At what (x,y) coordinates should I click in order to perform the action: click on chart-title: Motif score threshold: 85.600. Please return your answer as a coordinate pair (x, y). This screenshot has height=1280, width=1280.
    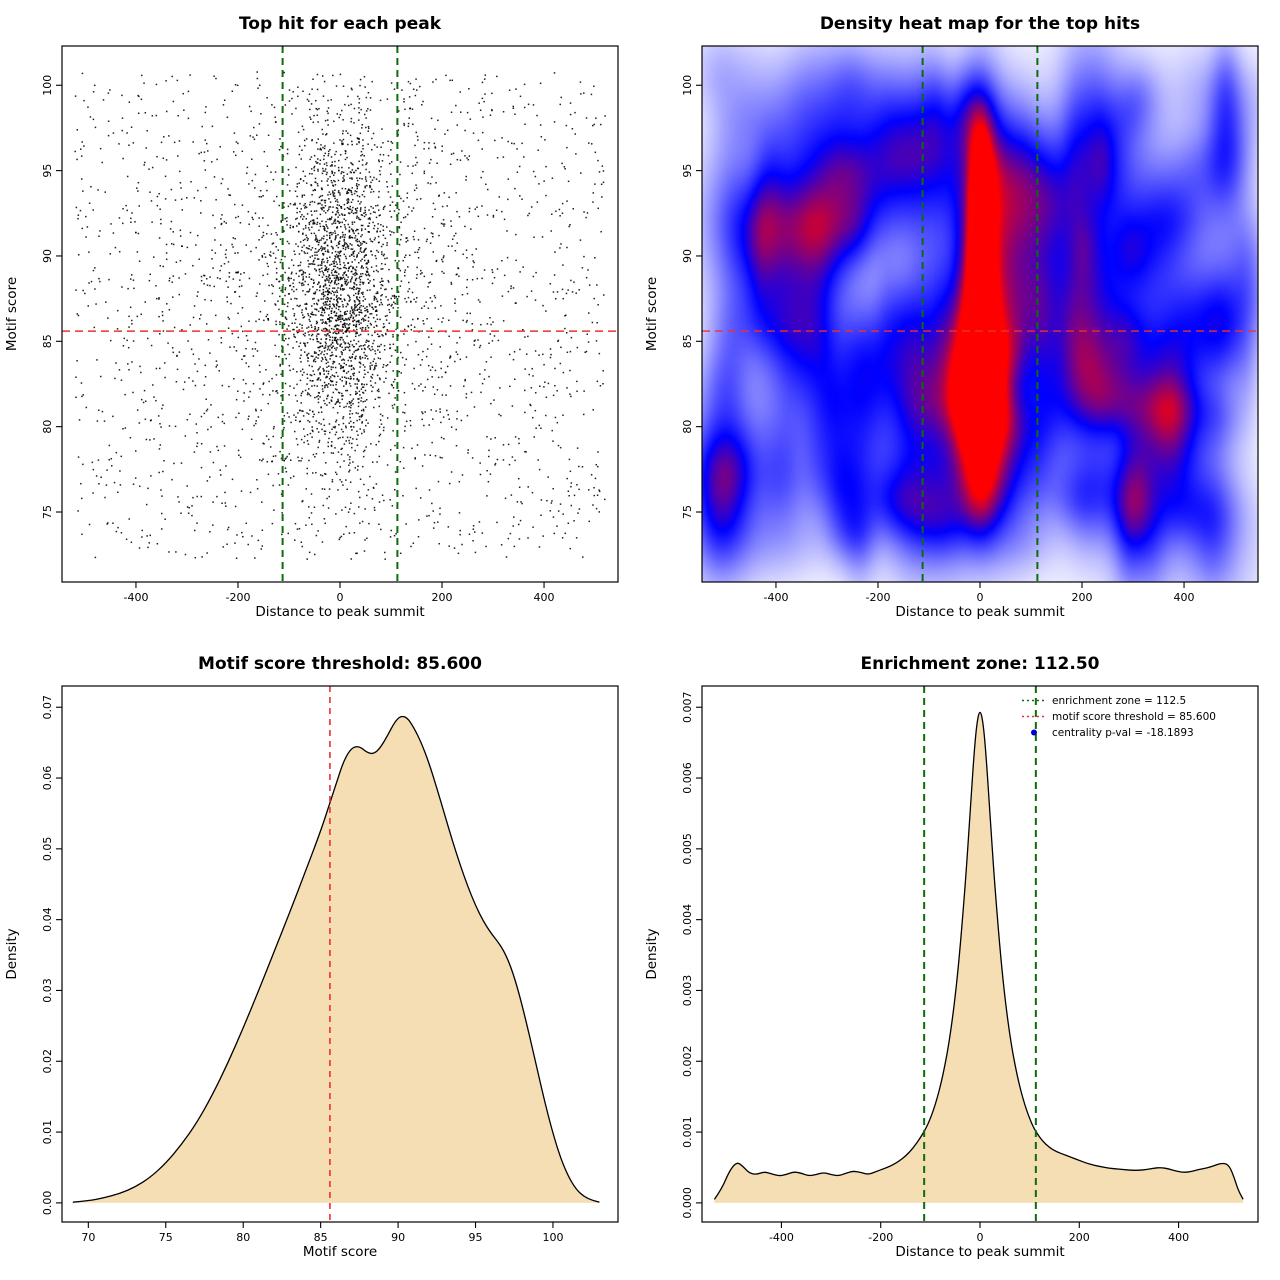
    Looking at the image, I should click on (340, 664).